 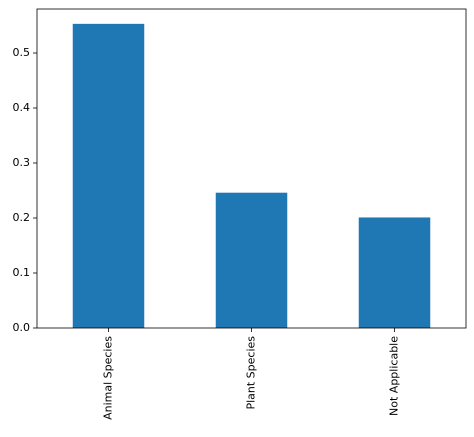 I want to click on x-tick-label: Plant Species, so click(x=251, y=373).